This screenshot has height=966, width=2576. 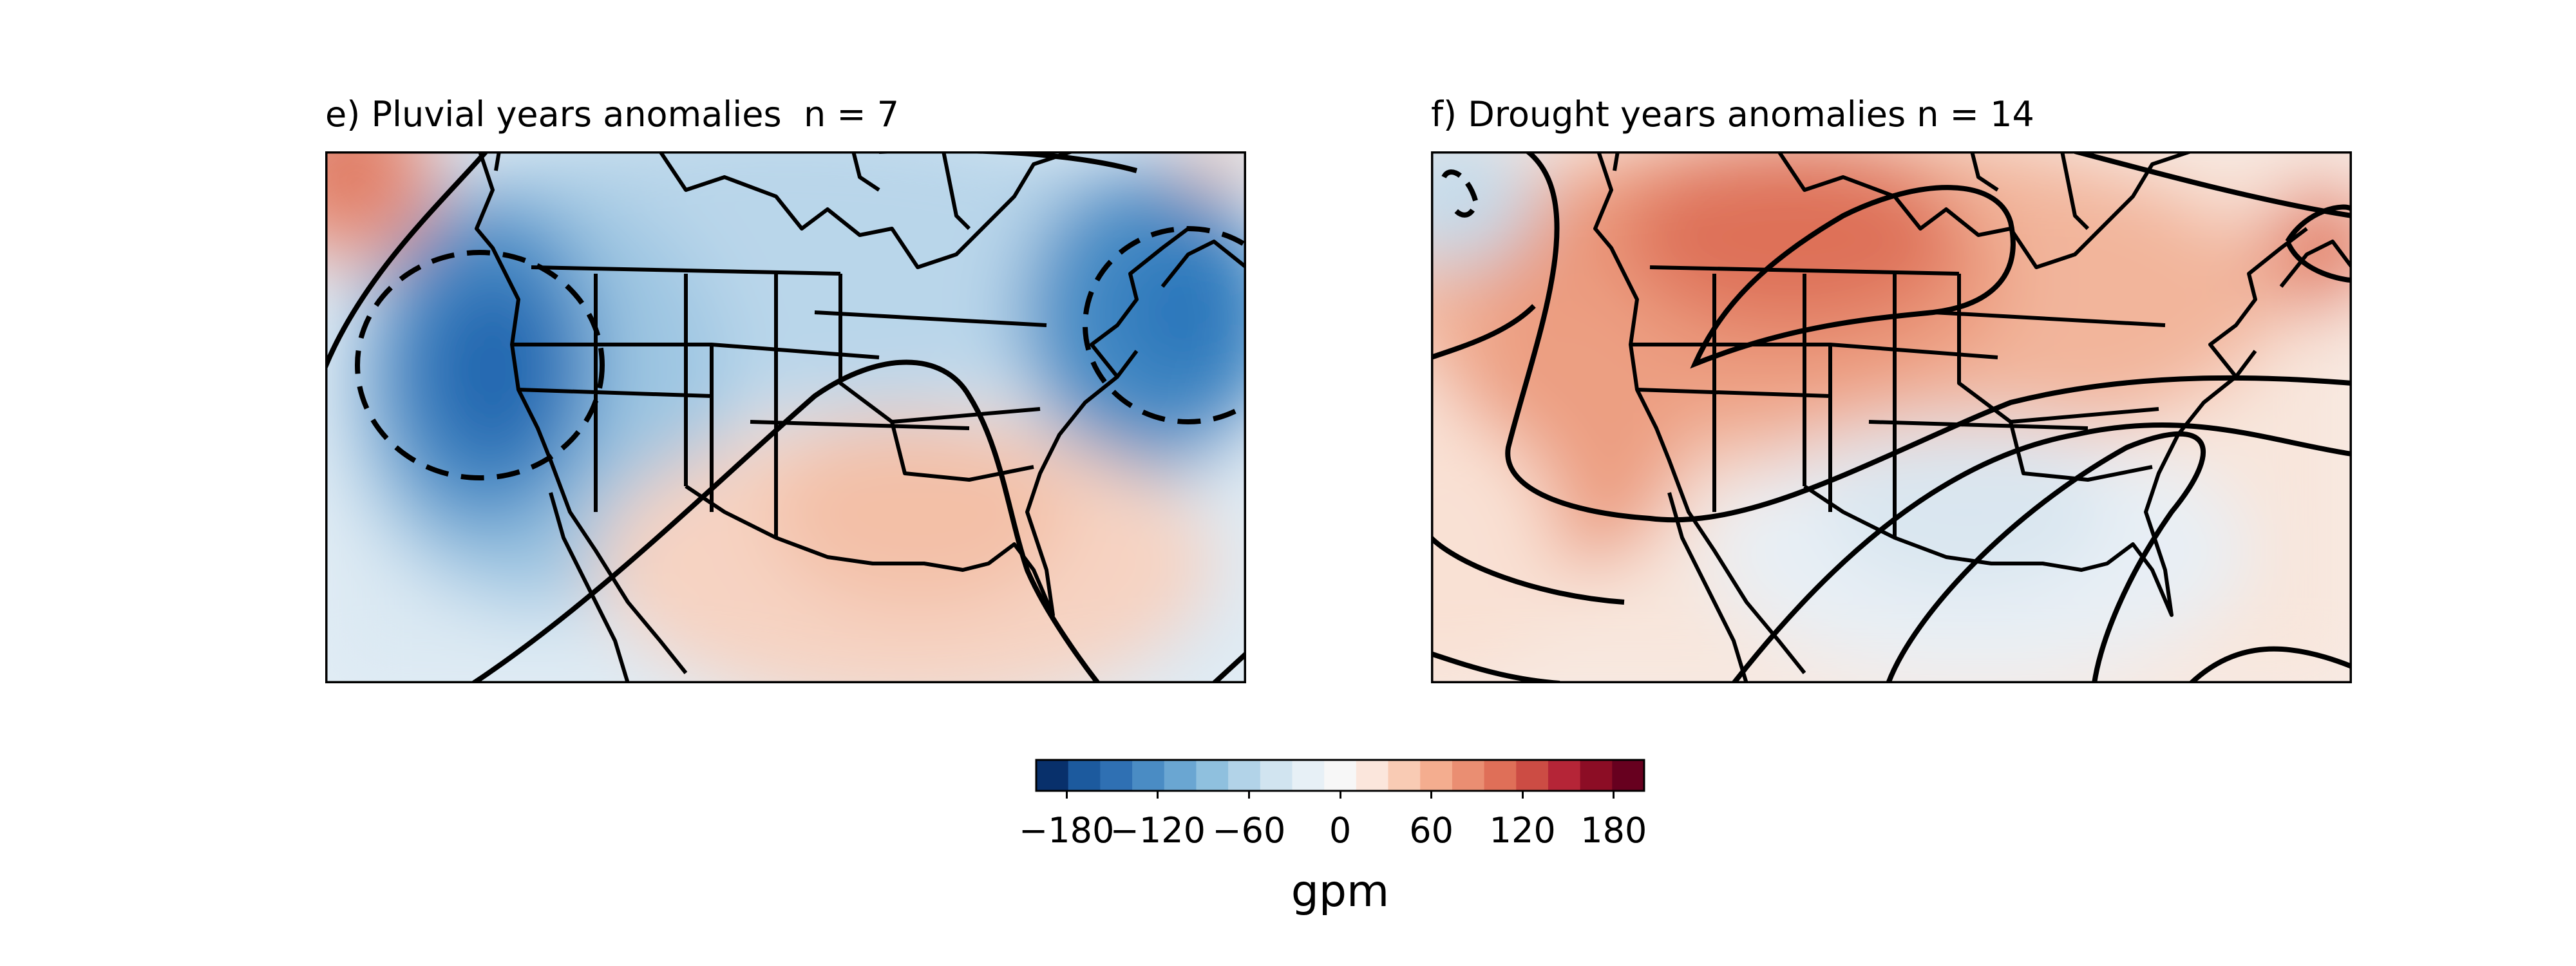 What do you see at coordinates (1733, 115) in the screenshot?
I see `panel-f-title: f) Drought years anomalies n = 14` at bounding box center [1733, 115].